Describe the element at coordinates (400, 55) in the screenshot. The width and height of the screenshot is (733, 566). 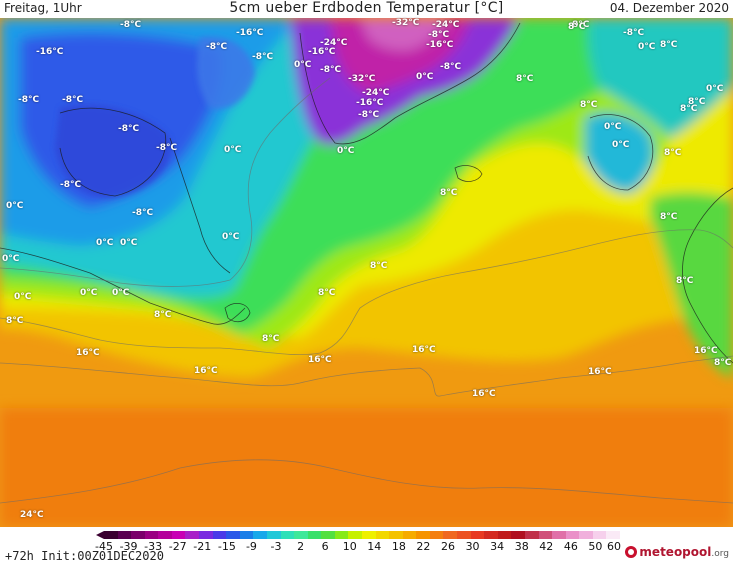
I see `field-greenland-core` at that location.